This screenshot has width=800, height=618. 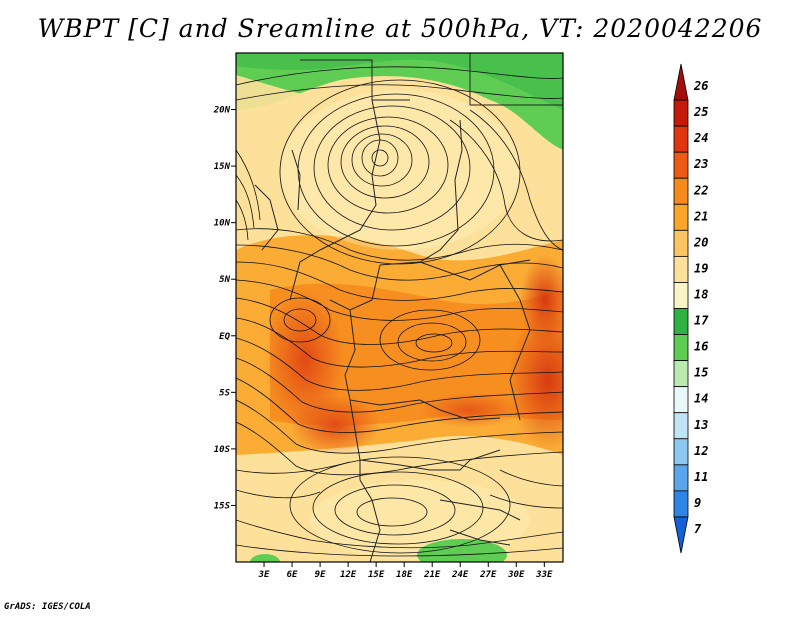 What do you see at coordinates (701, 373) in the screenshot?
I see `colorbar-label: 15` at bounding box center [701, 373].